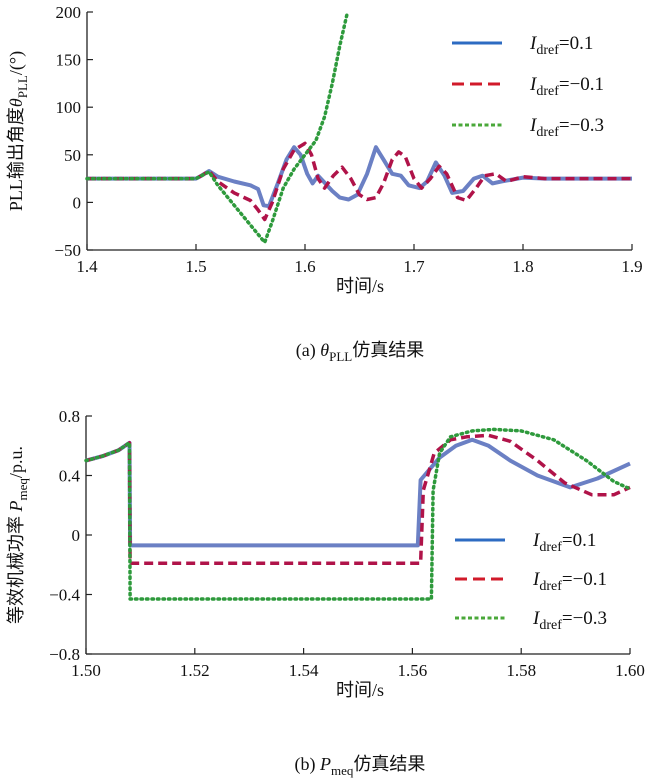 Image resolution: width=653 pixels, height=784 pixels. Describe the element at coordinates (69, 107) in the screenshot. I see `y-tick-label: 100` at that location.